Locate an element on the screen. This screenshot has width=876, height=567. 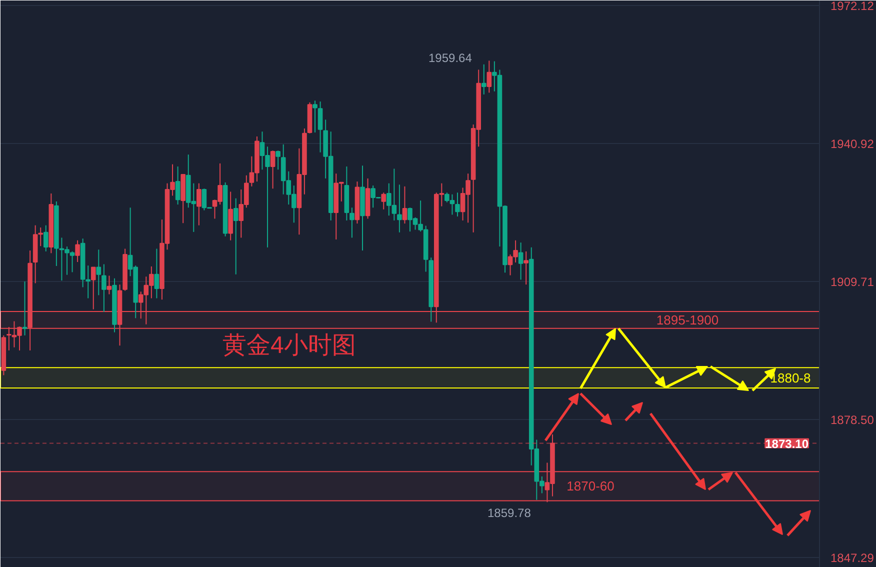
annotation: 1959.64 is located at coordinates (450, 58).